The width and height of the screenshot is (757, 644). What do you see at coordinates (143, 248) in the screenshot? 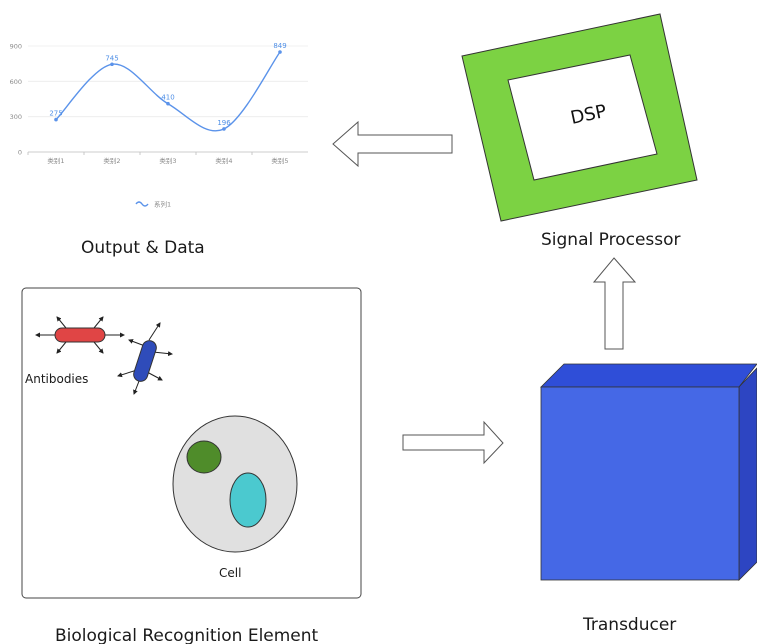
I see `output-data-caption: Output & Data` at bounding box center [143, 248].